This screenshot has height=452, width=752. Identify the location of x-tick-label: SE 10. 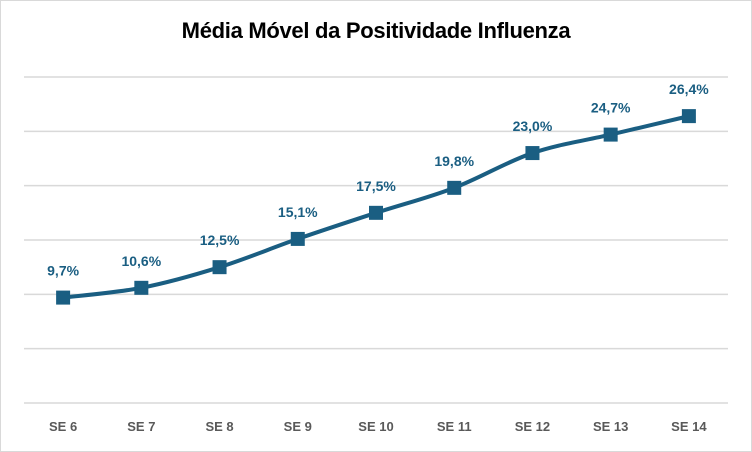
(375, 426).